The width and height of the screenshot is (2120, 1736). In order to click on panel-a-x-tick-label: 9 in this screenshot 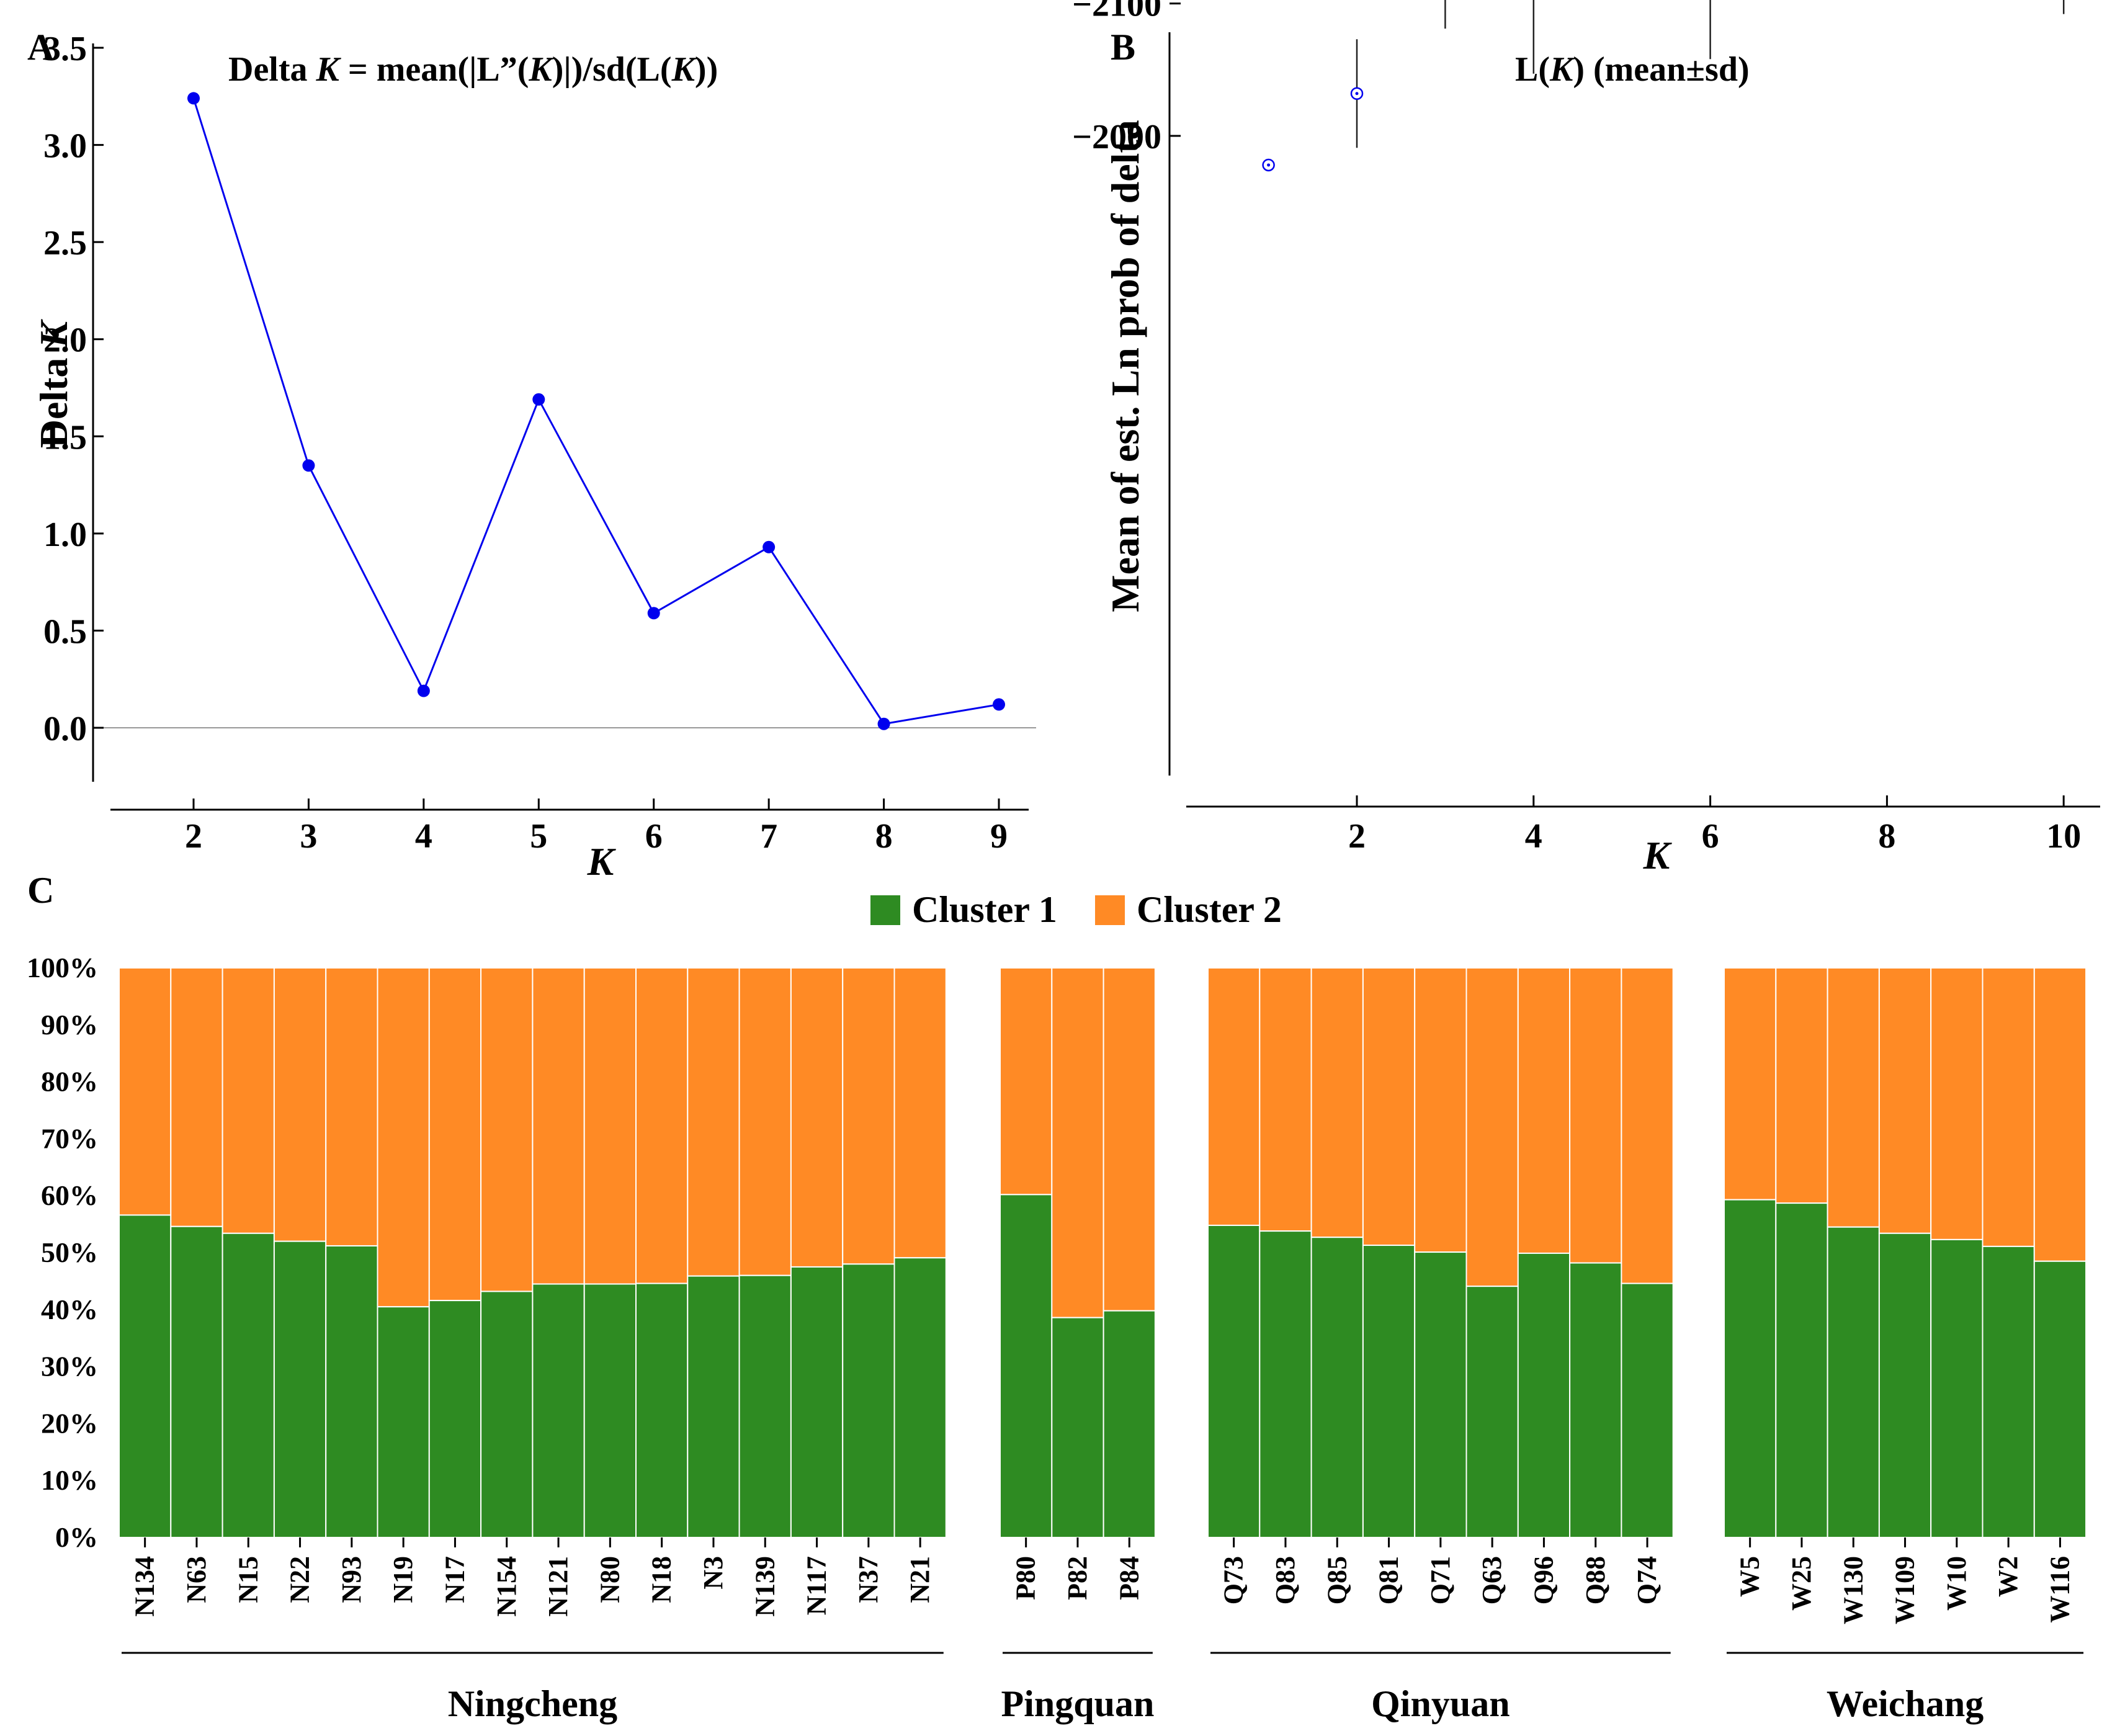, I will do `click(999, 836)`.